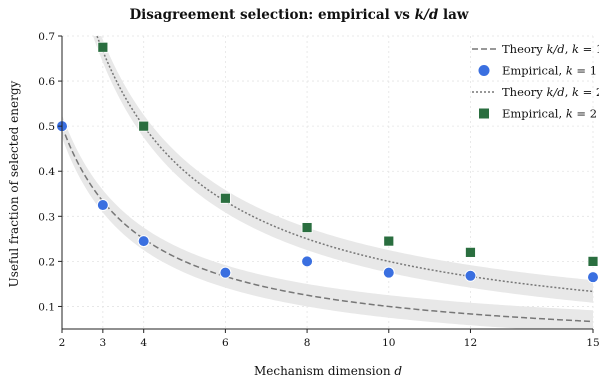 This screenshot has width=599, height=378. I want to click on legend-label: Empirical, k = 2, so click(549, 114).